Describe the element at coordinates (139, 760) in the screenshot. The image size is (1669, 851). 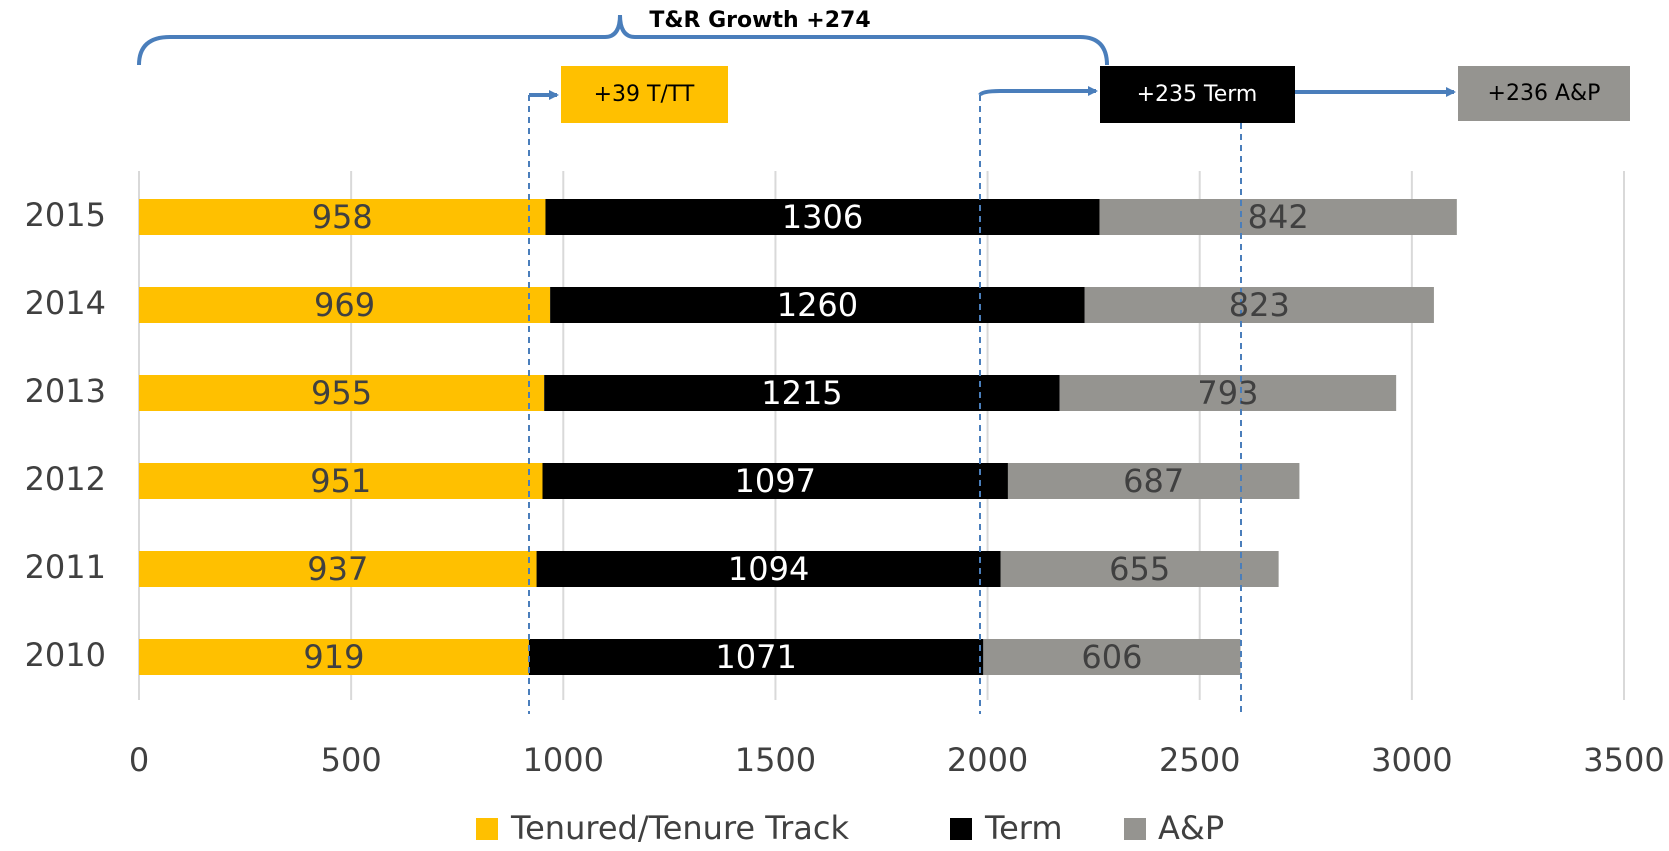
I see `x-tick-label: 0` at that location.